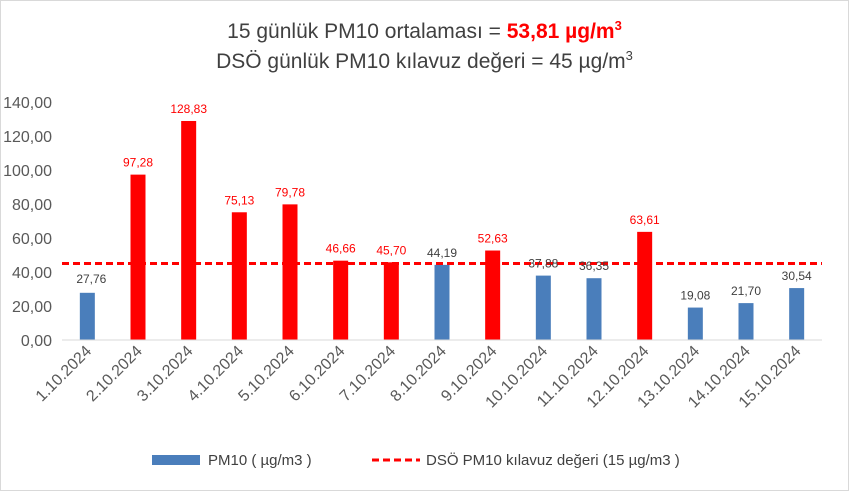 This screenshot has width=849, height=491. What do you see at coordinates (138, 163) in the screenshot?
I see `data-label-2.10.2024: 97,28` at bounding box center [138, 163].